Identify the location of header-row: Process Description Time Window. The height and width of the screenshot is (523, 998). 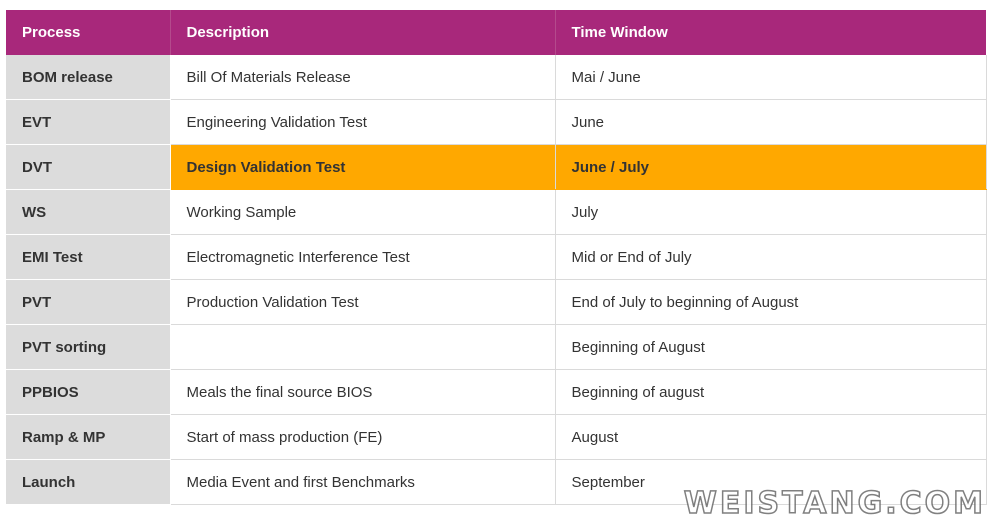
(496, 32).